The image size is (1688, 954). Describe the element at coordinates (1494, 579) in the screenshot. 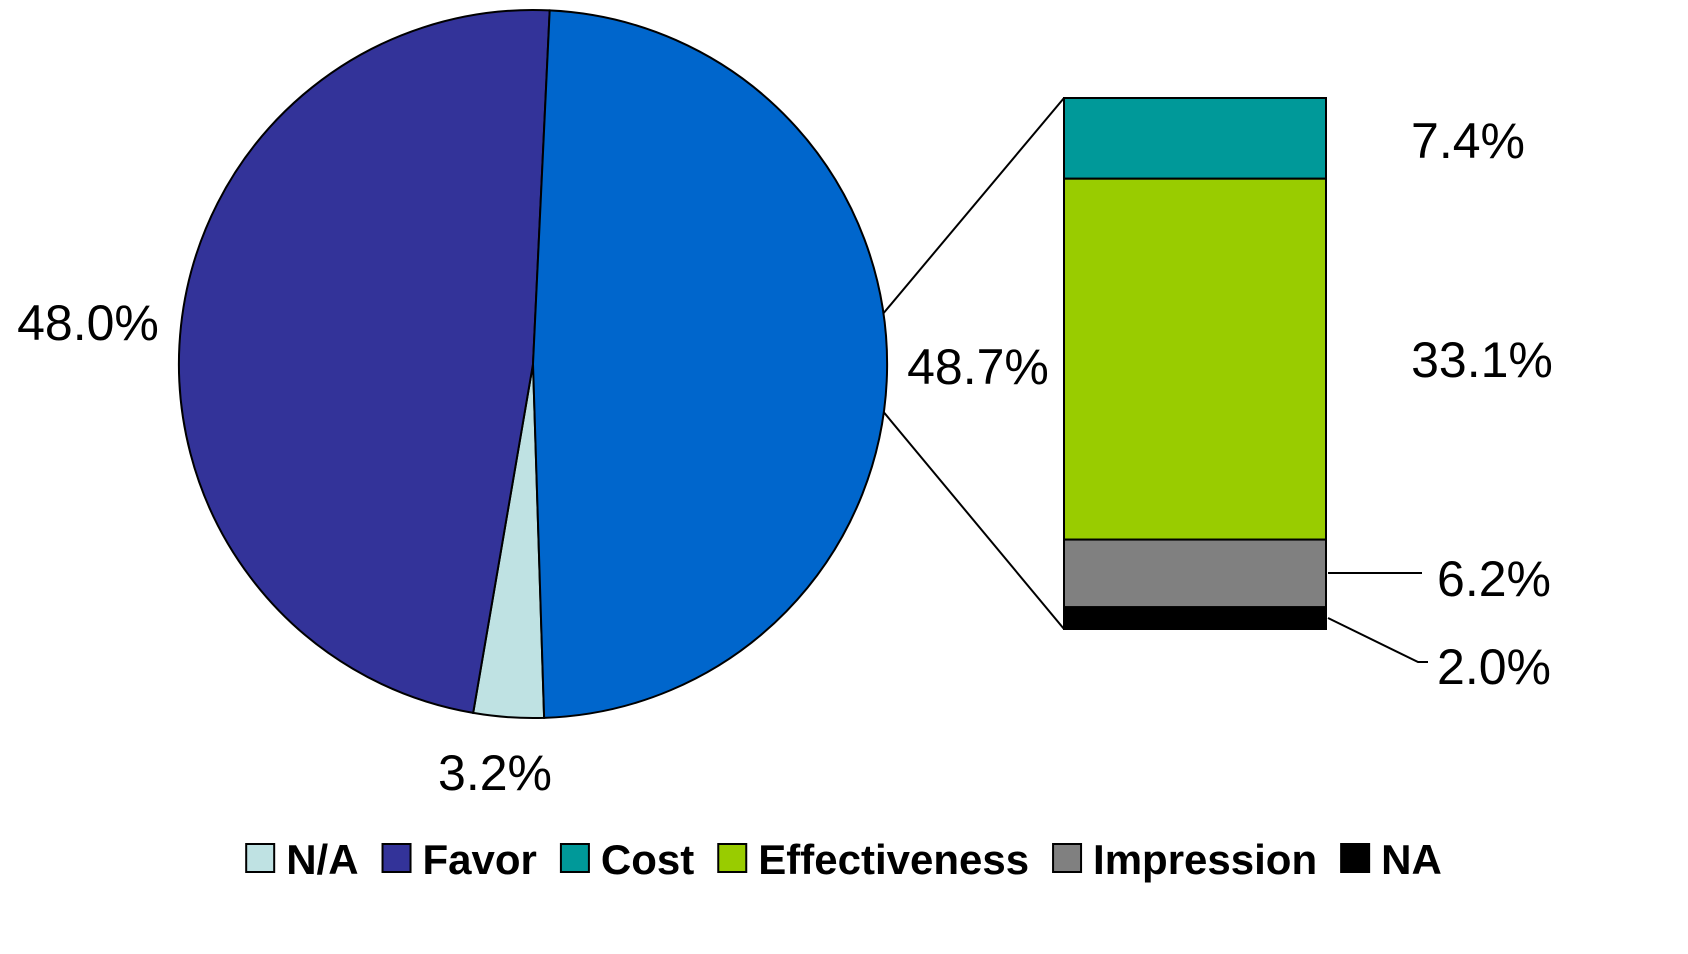

I see `bar-label-impression: 6.2%` at that location.